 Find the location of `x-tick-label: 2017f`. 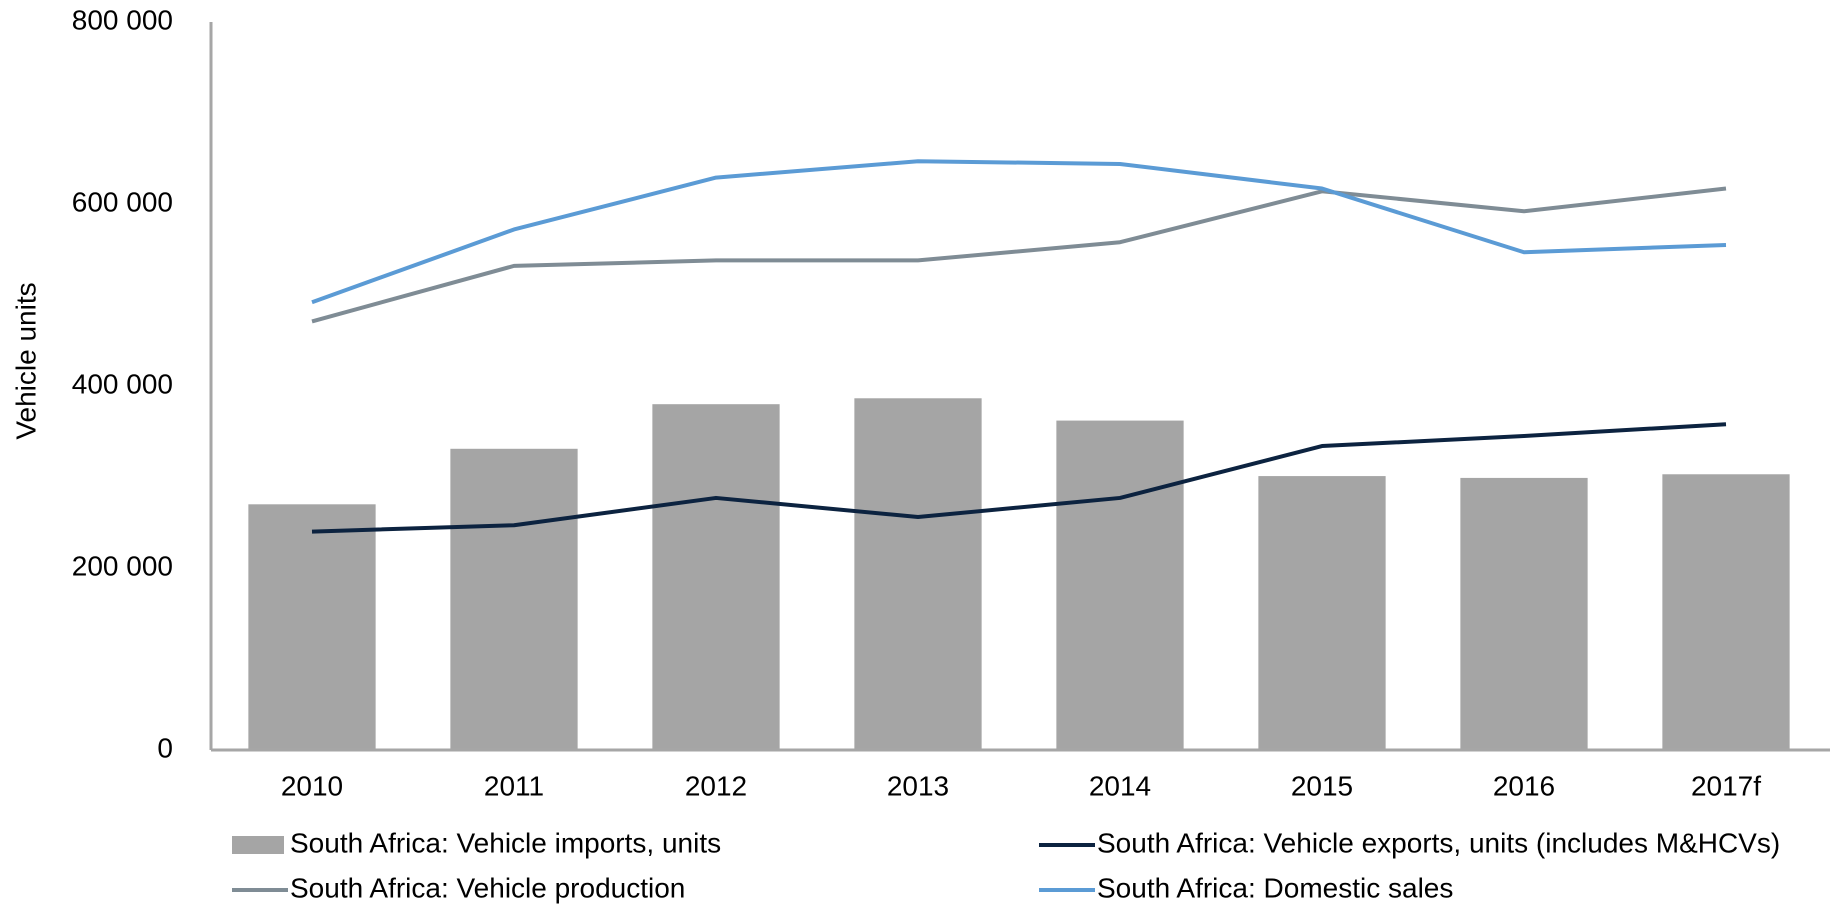

x-tick-label: 2017f is located at coordinates (1726, 785).